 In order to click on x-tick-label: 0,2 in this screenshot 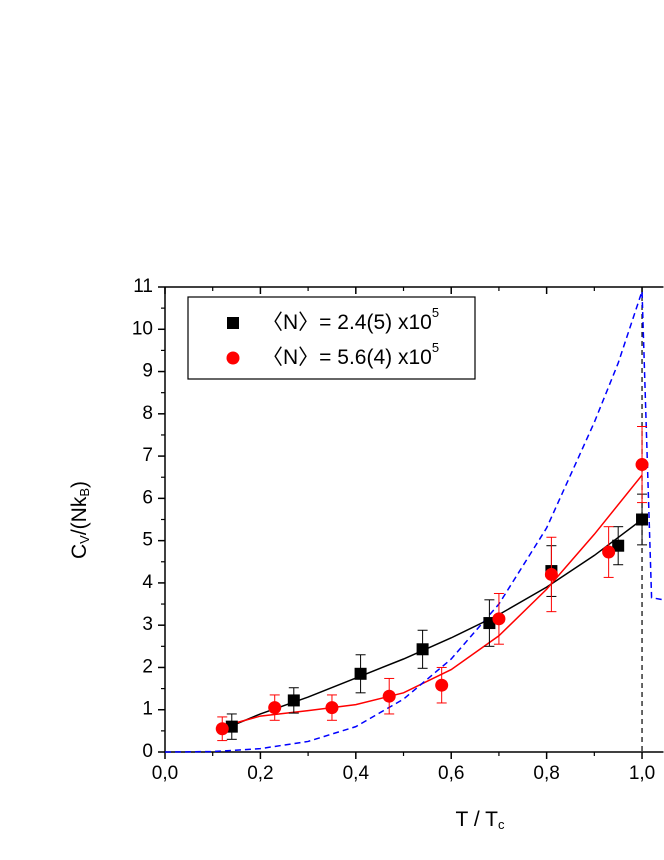, I will do `click(260, 773)`.